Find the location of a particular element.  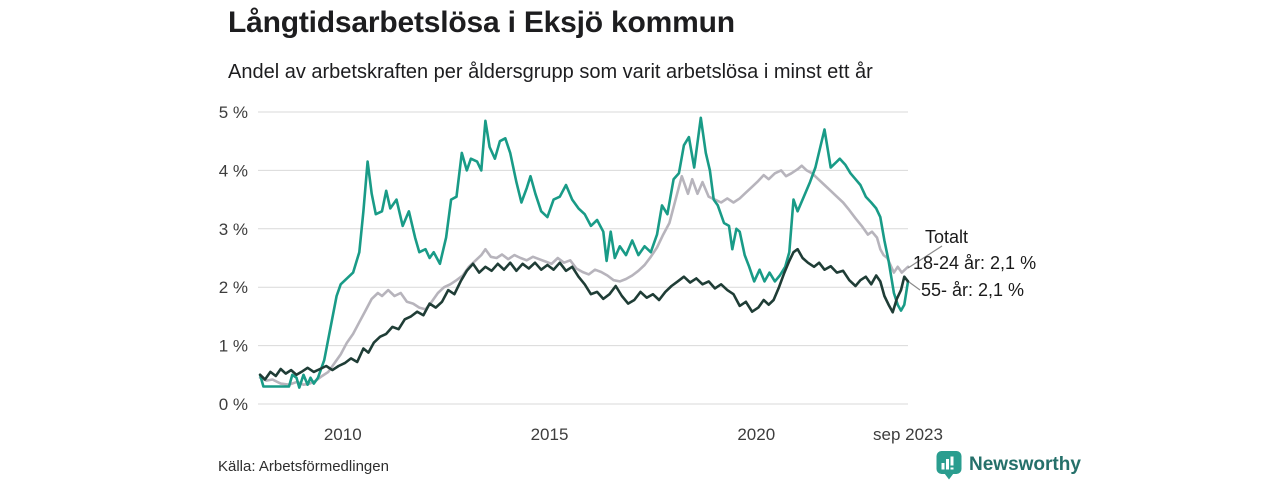

annotation-label-totalt: Totalt is located at coordinates (947, 237).